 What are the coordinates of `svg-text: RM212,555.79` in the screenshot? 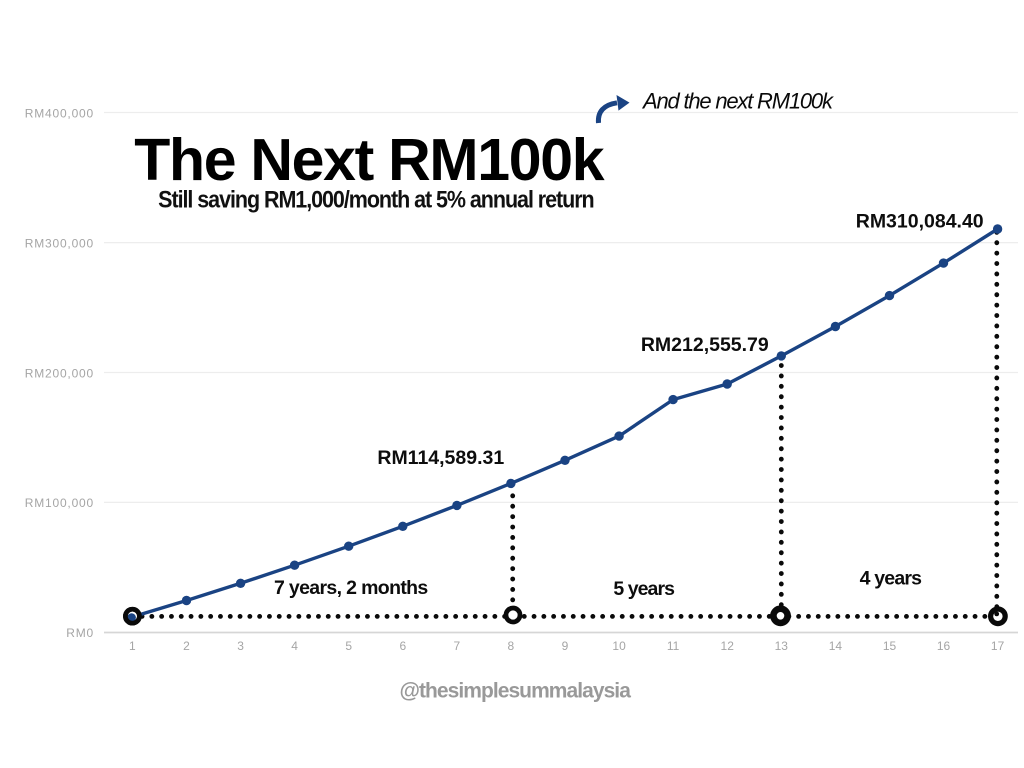 It's located at (705, 345).